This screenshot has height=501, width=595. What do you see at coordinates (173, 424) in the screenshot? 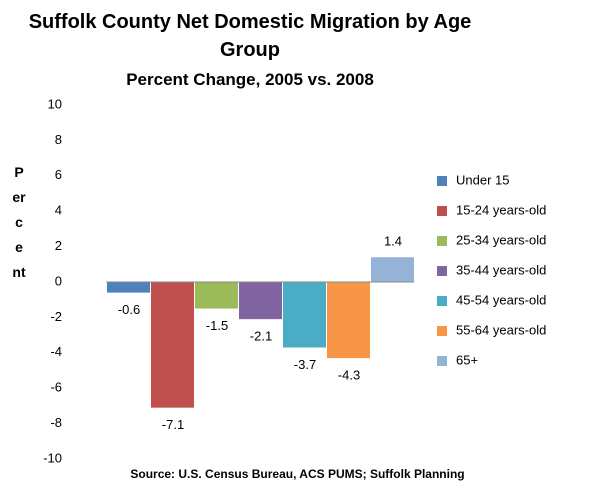
I see `data-label: -7.1` at bounding box center [173, 424].